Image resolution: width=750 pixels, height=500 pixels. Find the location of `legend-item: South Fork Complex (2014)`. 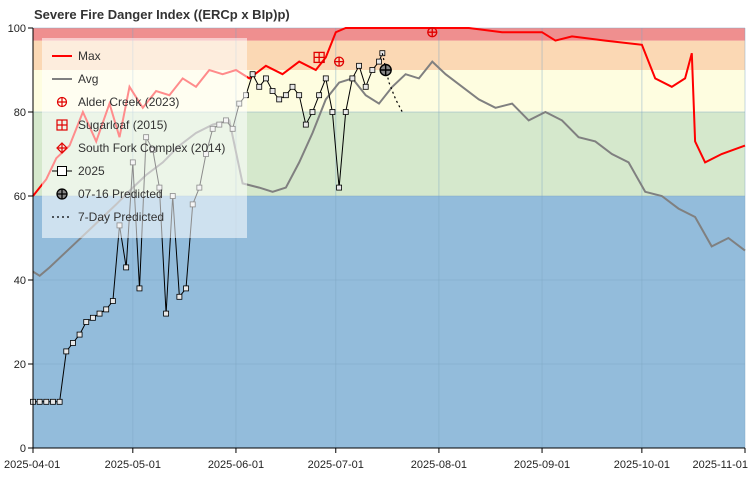

legend-item: South Fork Complex (2014) is located at coordinates (140, 148).